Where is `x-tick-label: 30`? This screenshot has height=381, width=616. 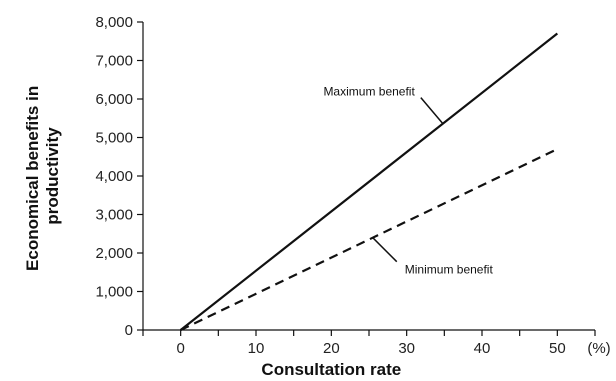 x-tick-label: 30 is located at coordinates (406, 348).